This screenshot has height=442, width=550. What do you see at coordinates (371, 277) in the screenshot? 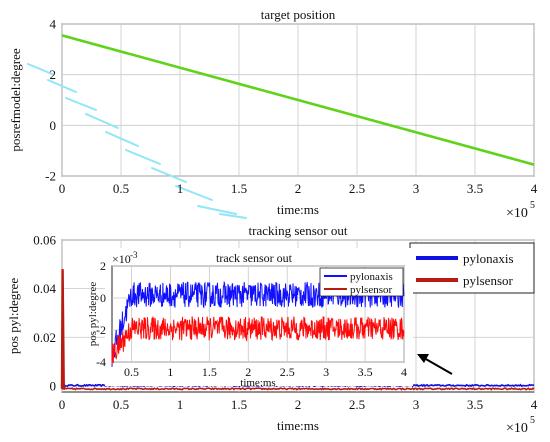
I see `legend-label-inset-pylonaxis: pylonaxis` at bounding box center [371, 277].